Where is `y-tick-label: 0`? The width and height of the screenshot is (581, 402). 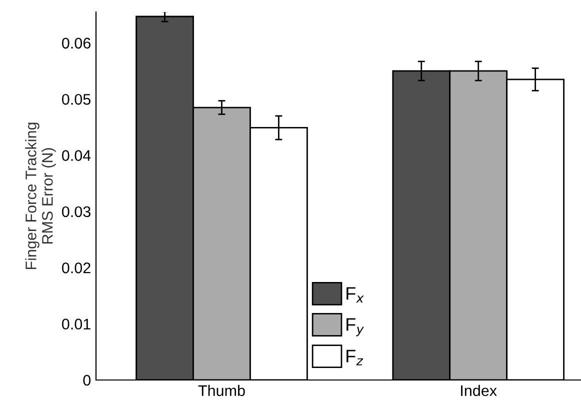 y-tick-label: 0 is located at coordinates (87, 380).